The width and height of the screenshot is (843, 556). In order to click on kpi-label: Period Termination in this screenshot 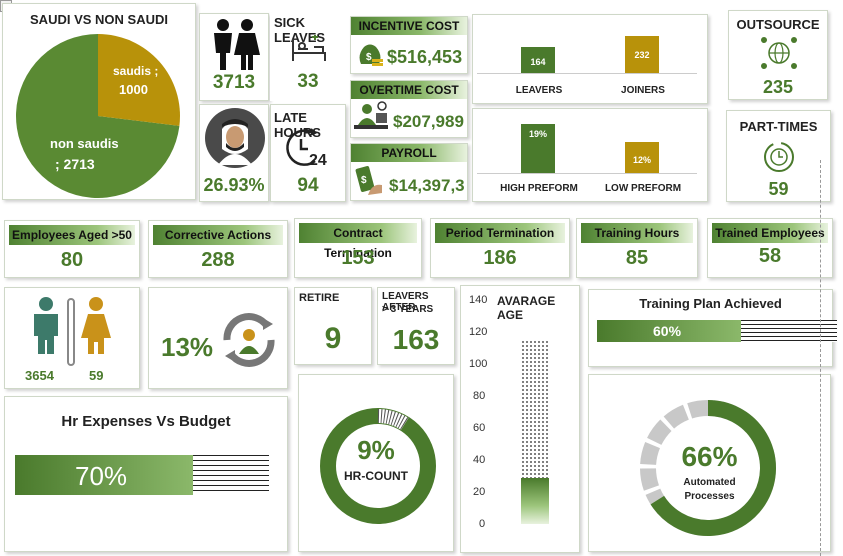, I will do `click(500, 233)`.